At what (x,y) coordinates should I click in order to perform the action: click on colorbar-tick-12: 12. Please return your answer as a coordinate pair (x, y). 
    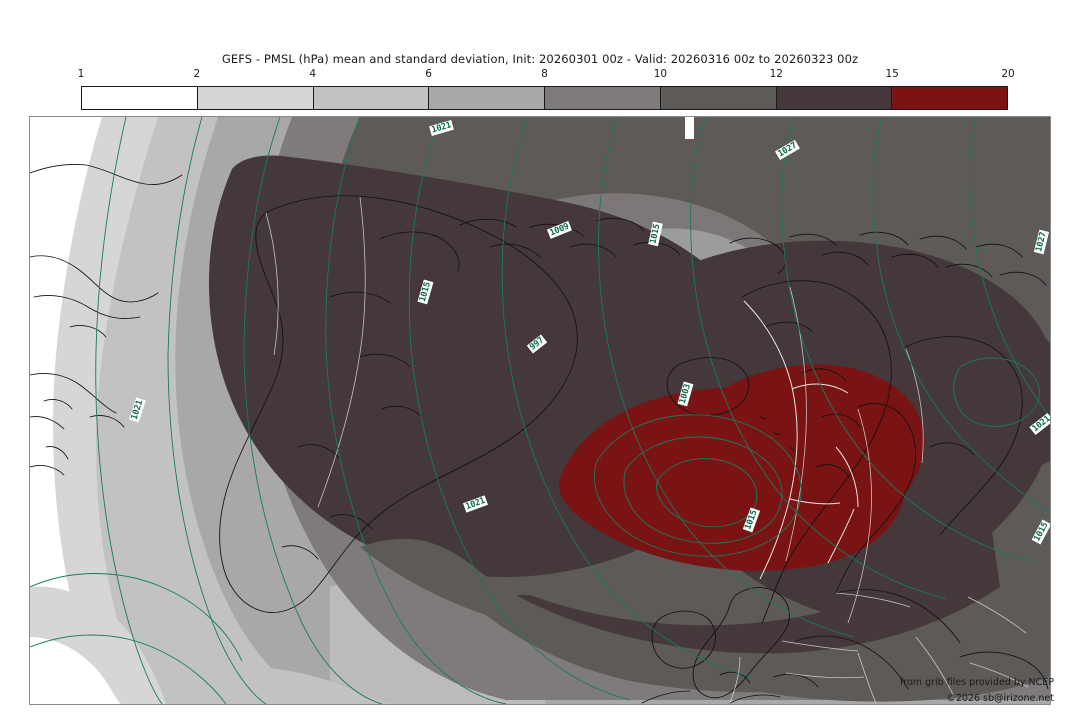
    Looking at the image, I should click on (776, 74).